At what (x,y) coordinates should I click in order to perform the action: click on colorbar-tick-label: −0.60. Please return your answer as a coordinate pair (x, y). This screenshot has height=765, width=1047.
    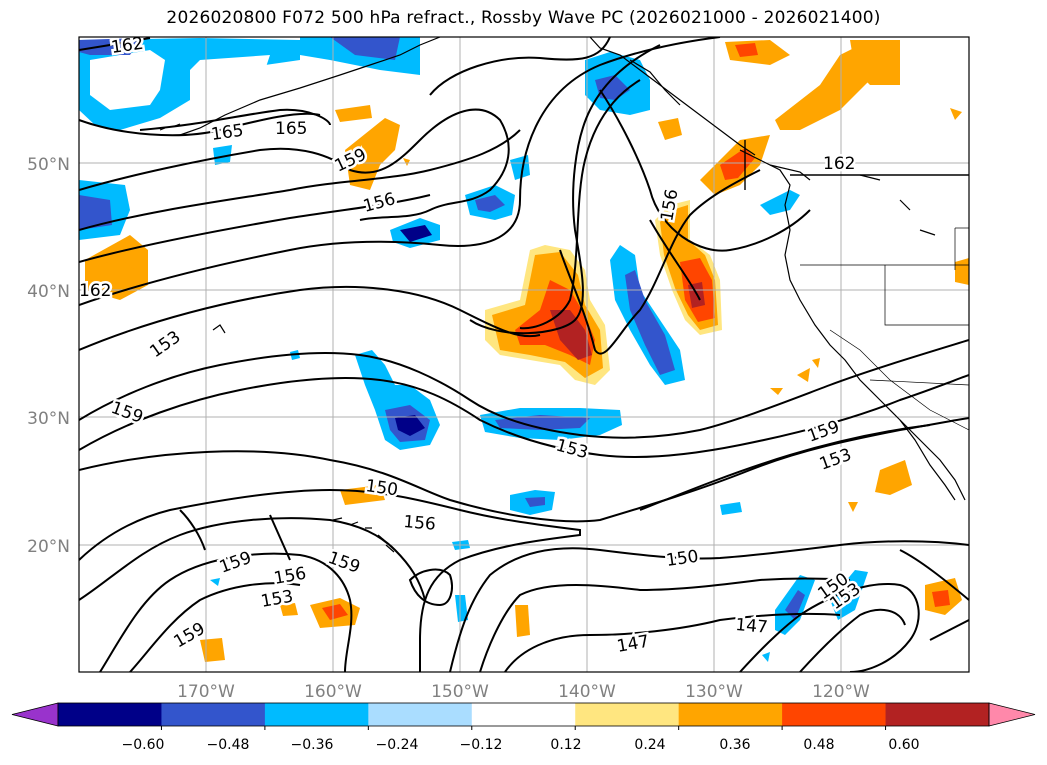
    Looking at the image, I should click on (143, 745).